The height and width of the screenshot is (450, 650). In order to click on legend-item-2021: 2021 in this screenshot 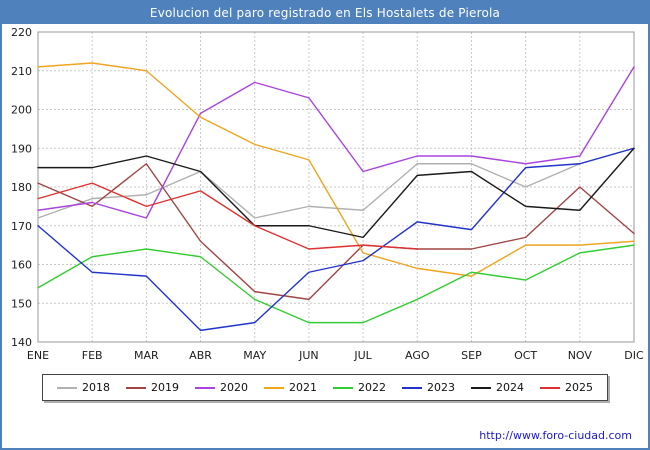, I will do `click(290, 387)`.